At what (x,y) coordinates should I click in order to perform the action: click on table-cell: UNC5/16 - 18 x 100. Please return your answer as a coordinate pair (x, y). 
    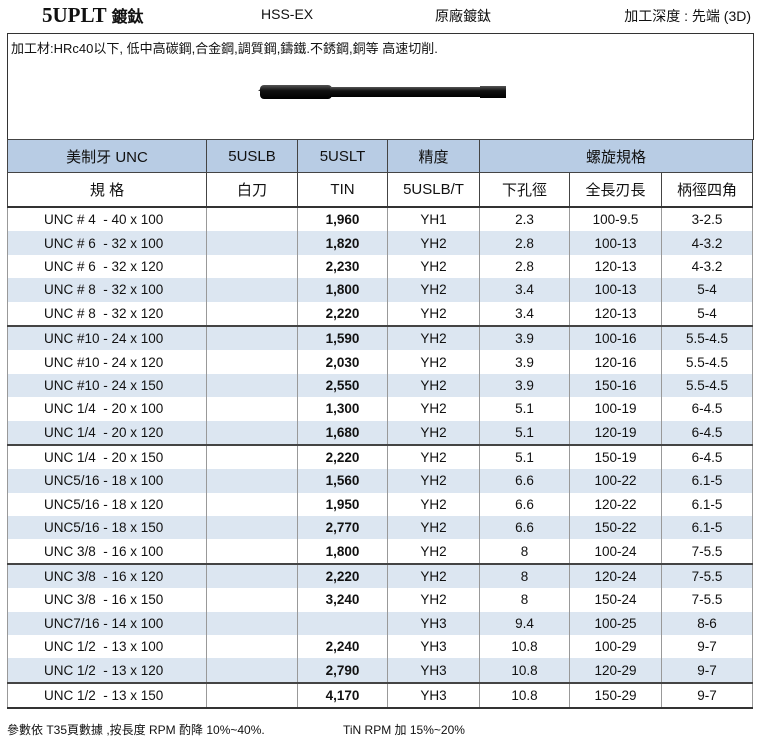
    Looking at the image, I should click on (107, 481).